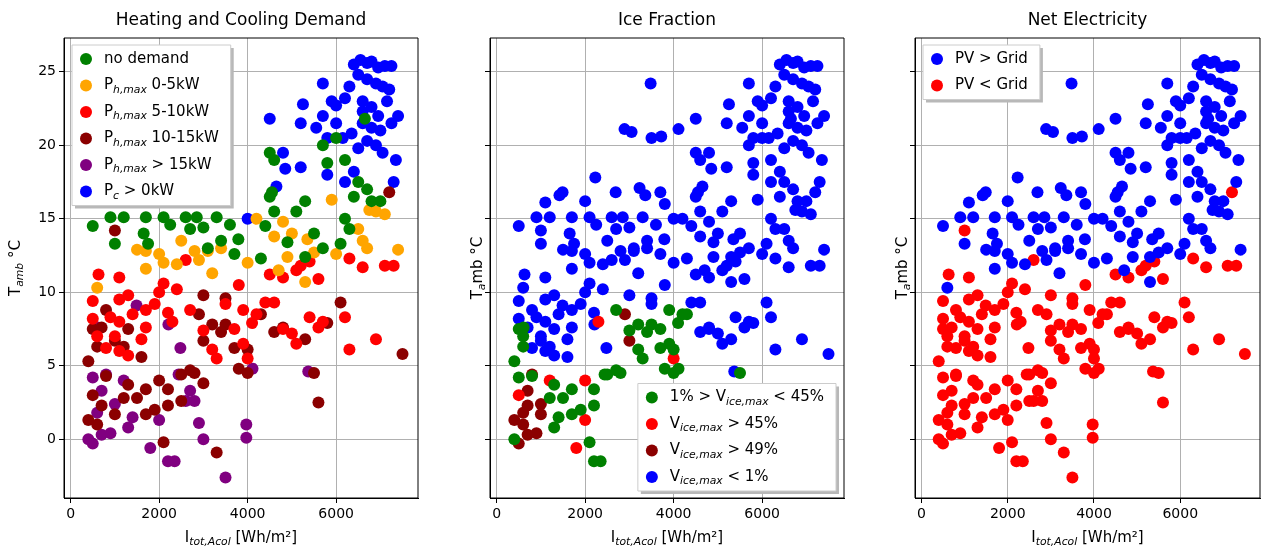  What do you see at coordinates (1087, 19) in the screenshot?
I see `chart-title: Net Electricity` at bounding box center [1087, 19].